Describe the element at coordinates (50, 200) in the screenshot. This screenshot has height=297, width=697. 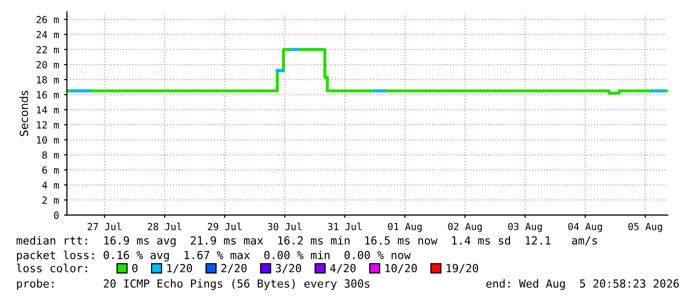
I see `y-tick-label: 2 m` at that location.